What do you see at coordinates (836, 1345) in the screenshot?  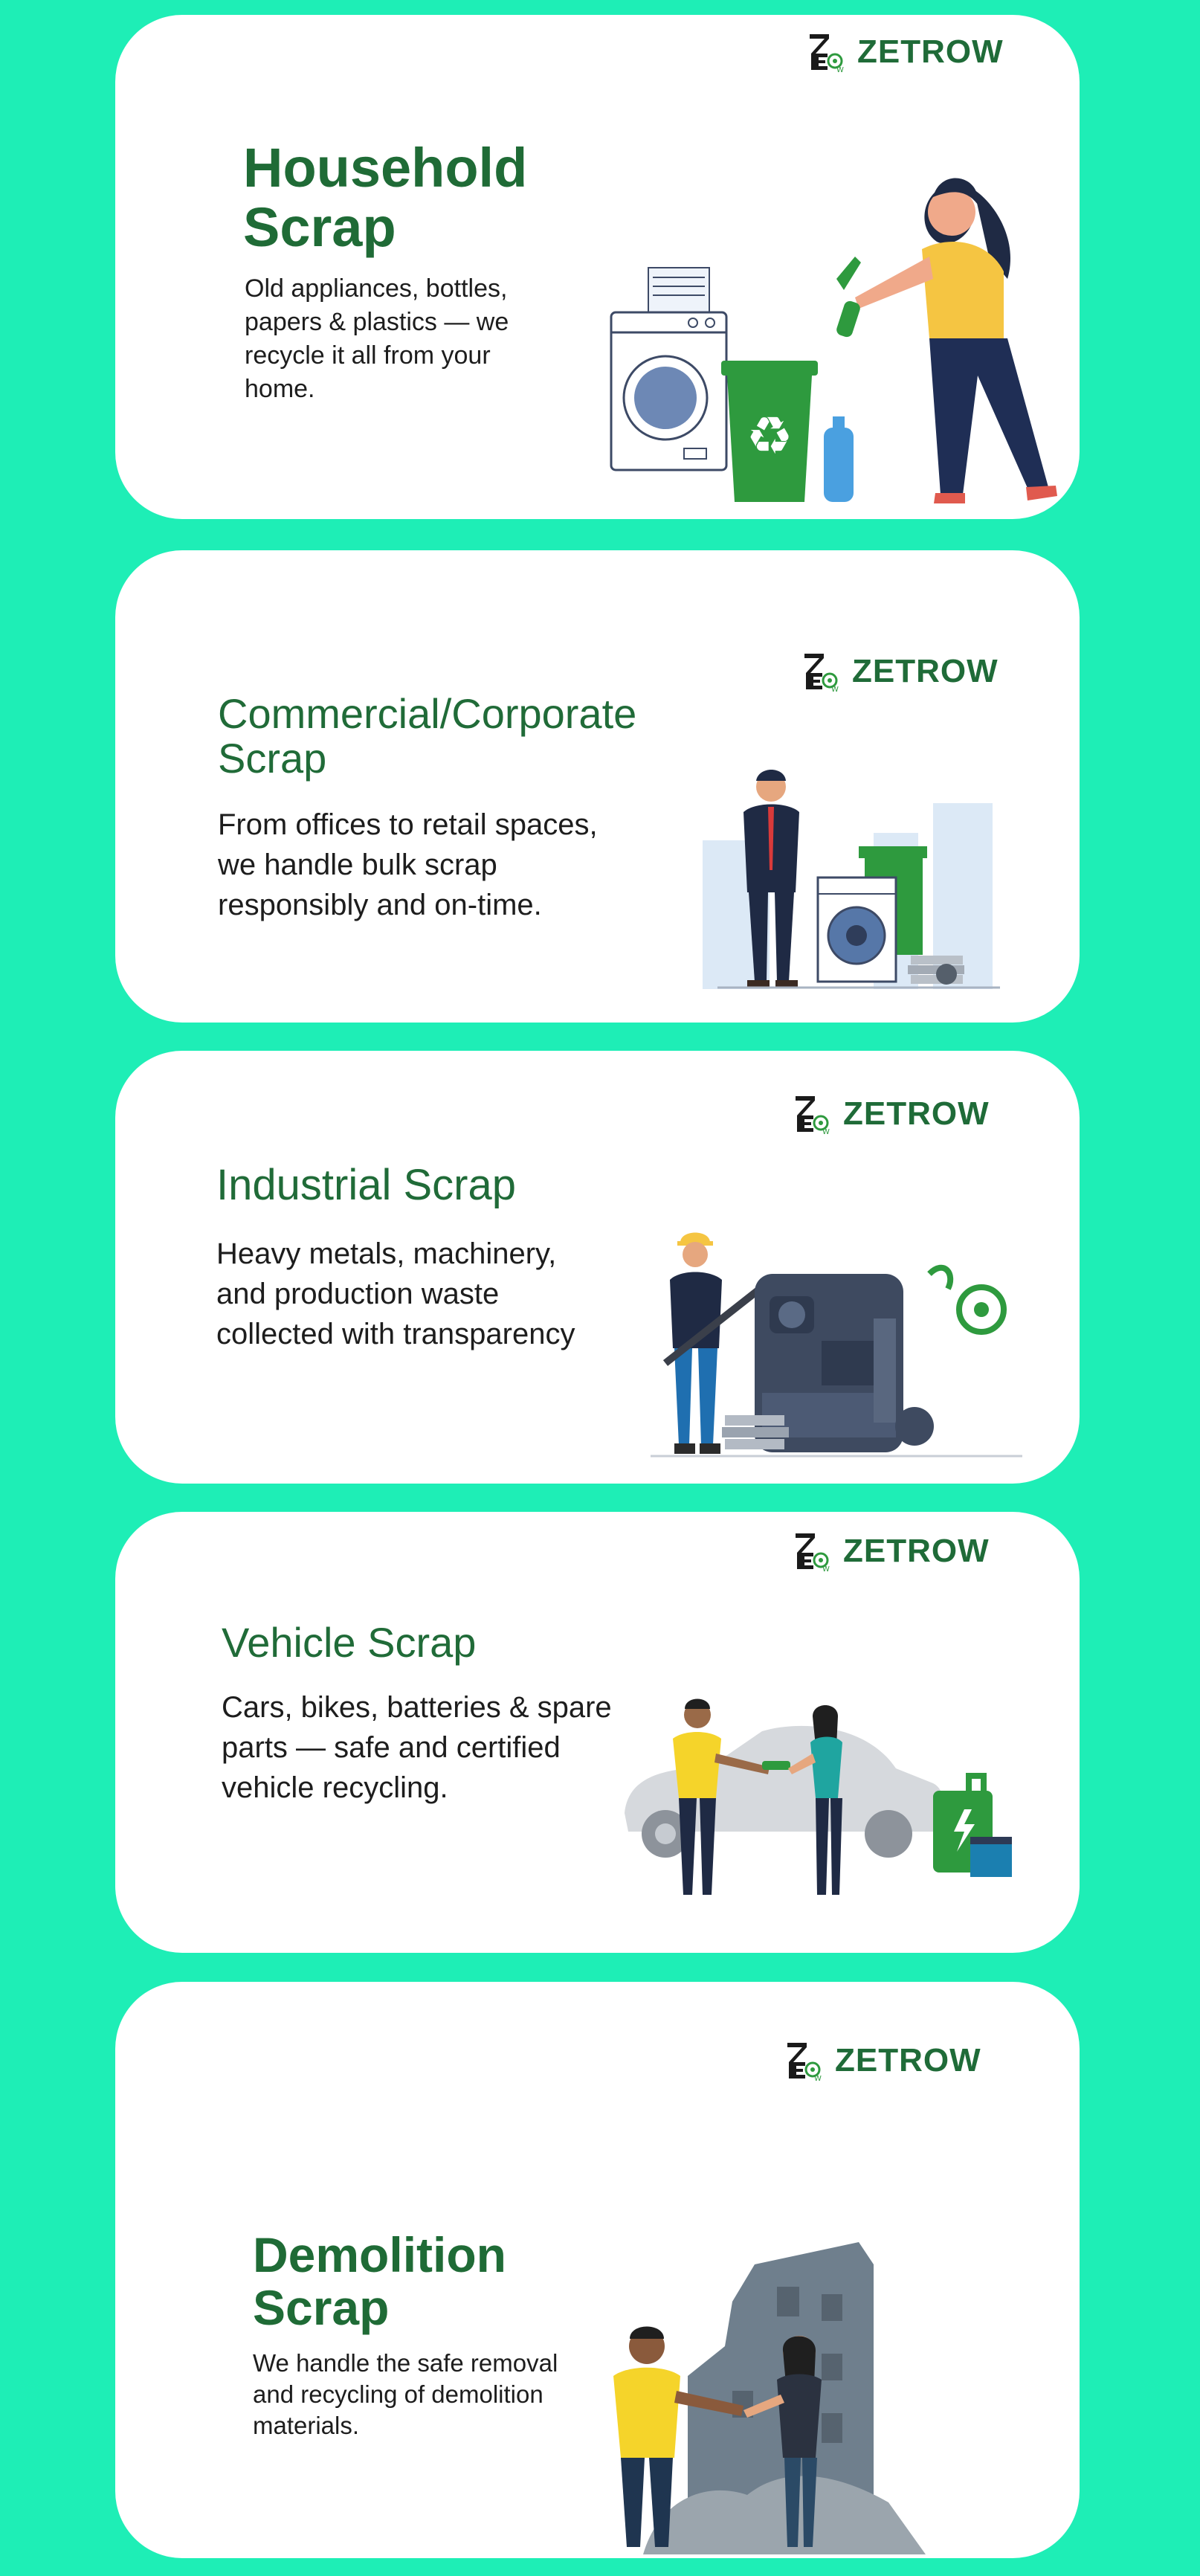 I see `worker-machinery-illustration` at bounding box center [836, 1345].